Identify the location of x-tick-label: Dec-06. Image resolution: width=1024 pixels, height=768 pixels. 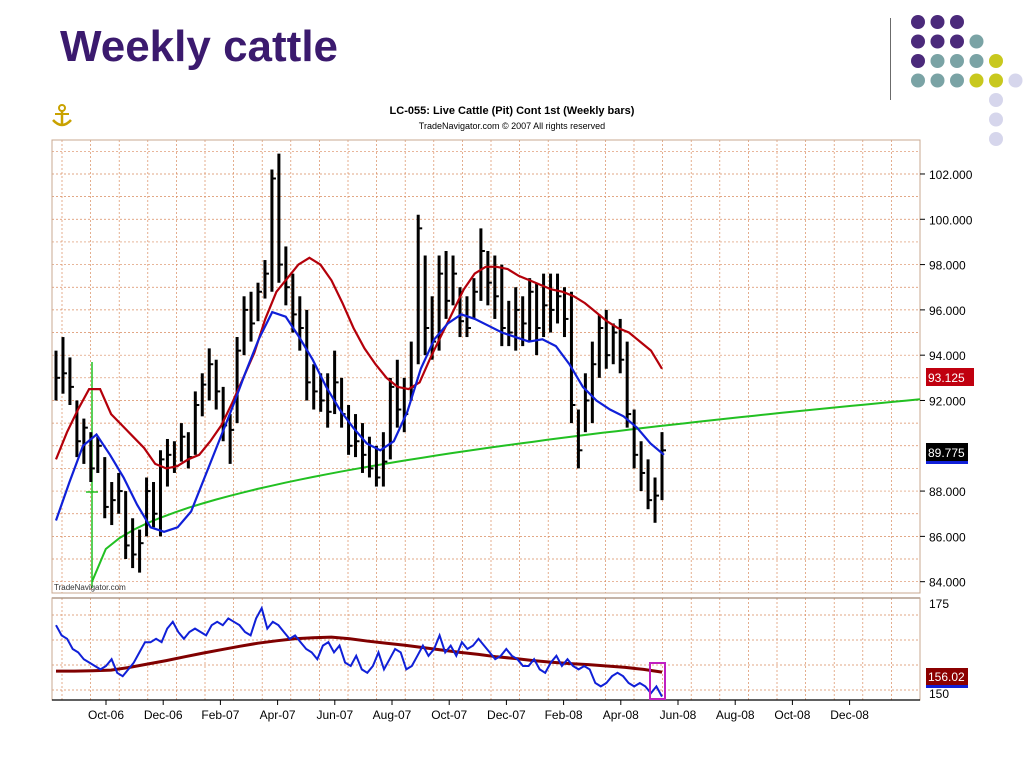
(163, 715).